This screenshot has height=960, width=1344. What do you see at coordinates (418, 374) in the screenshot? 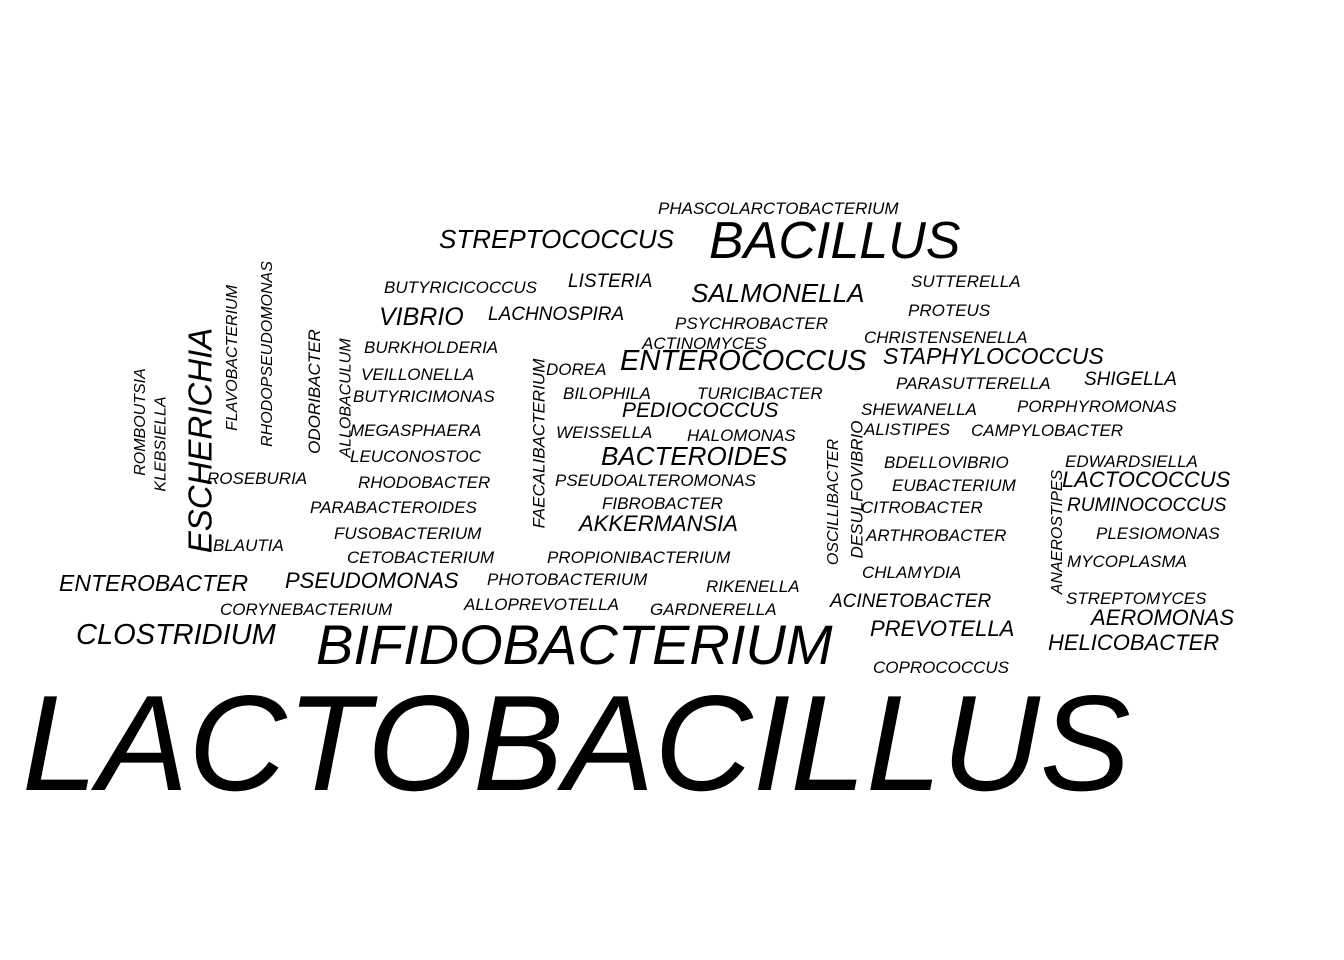
I see `word-veillonella: VEILLONELLA` at bounding box center [418, 374].